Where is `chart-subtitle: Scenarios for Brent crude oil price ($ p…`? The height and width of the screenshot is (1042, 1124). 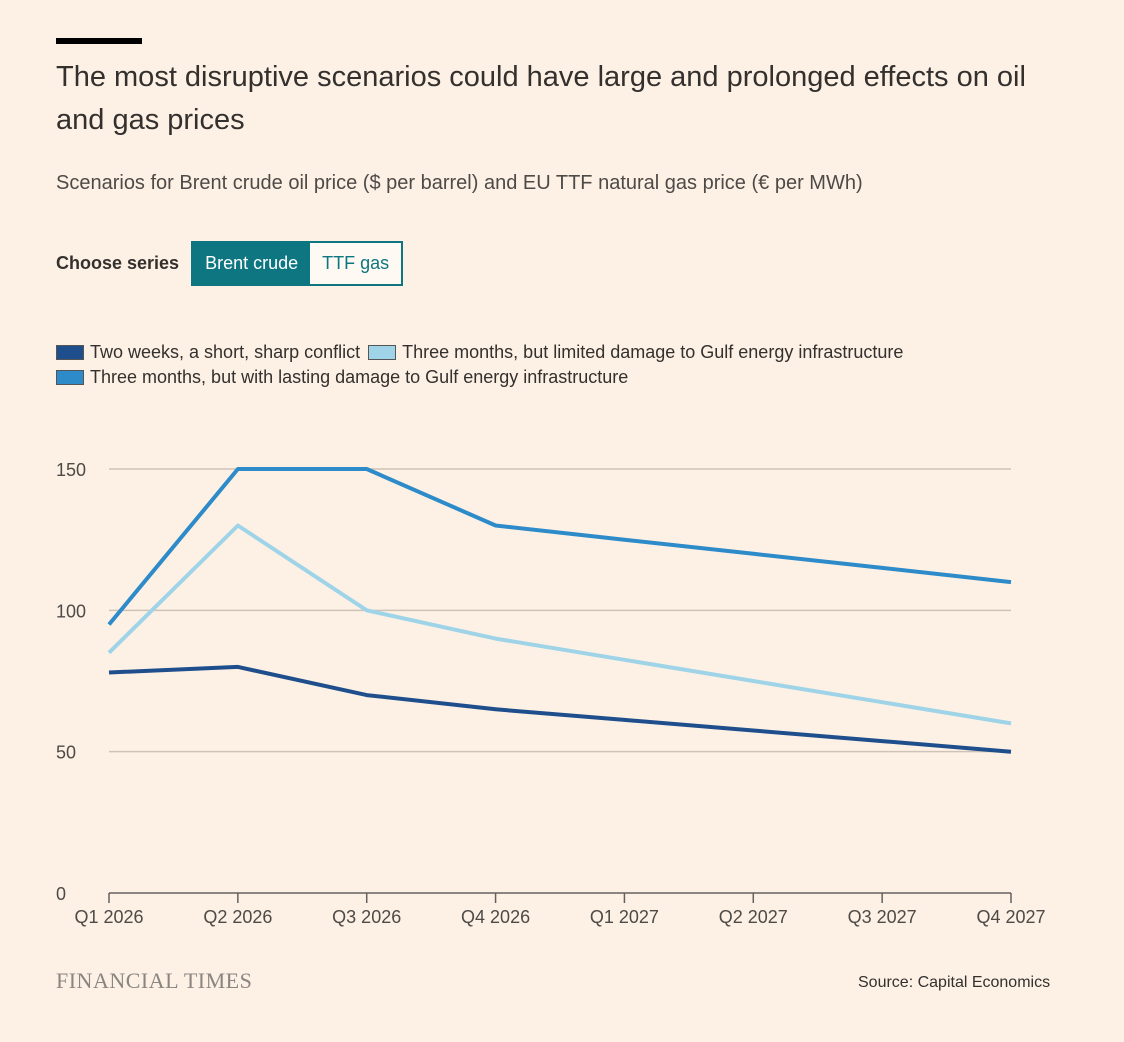
chart-subtitle: Scenarios for Brent crude oil price ($ p… is located at coordinates (459, 183).